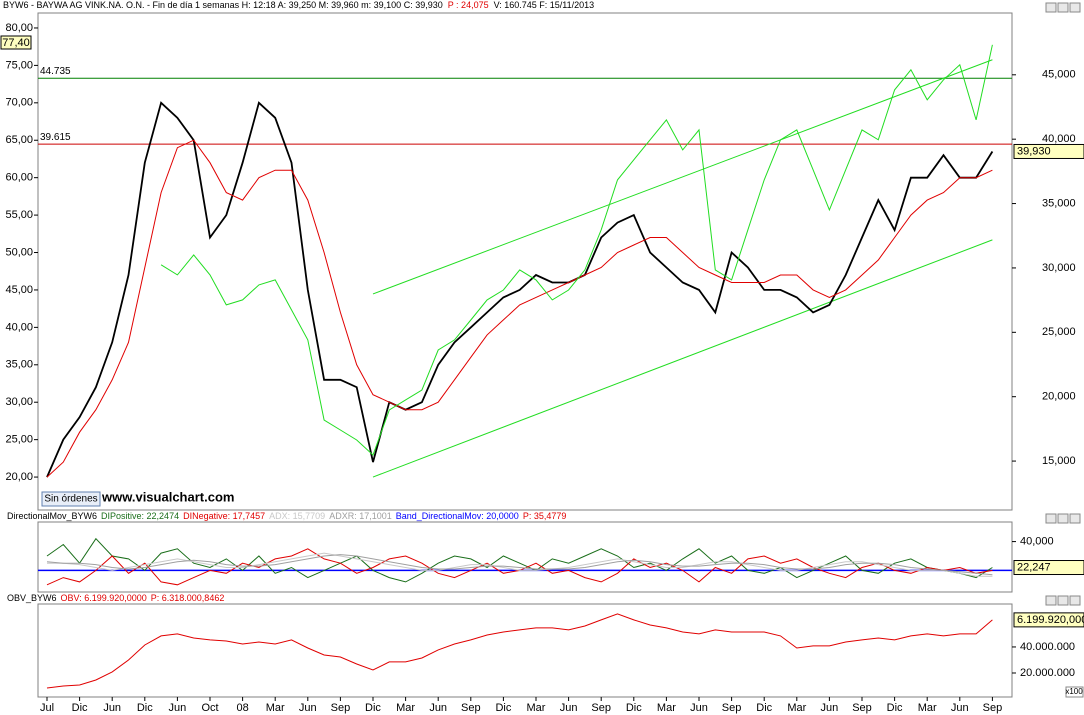 The image size is (1084, 715). I want to click on obv-panel, so click(525, 650).